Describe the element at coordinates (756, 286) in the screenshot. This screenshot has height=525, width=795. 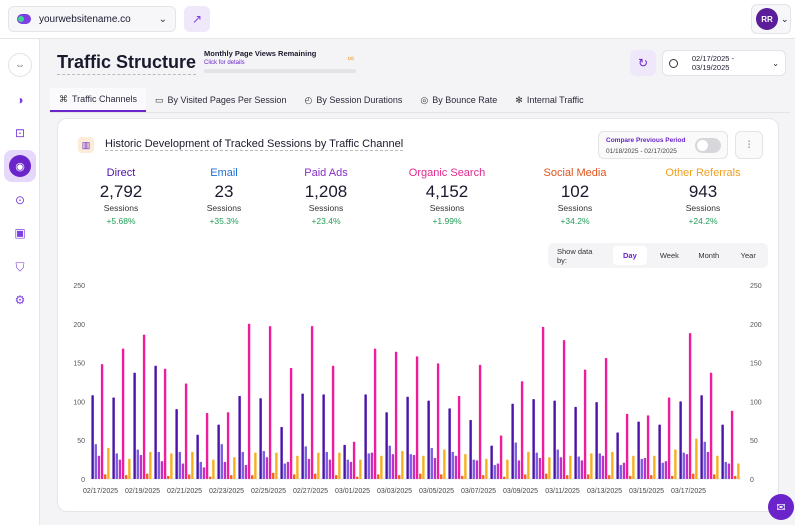
I see `y-tick-label-right: 250` at that location.